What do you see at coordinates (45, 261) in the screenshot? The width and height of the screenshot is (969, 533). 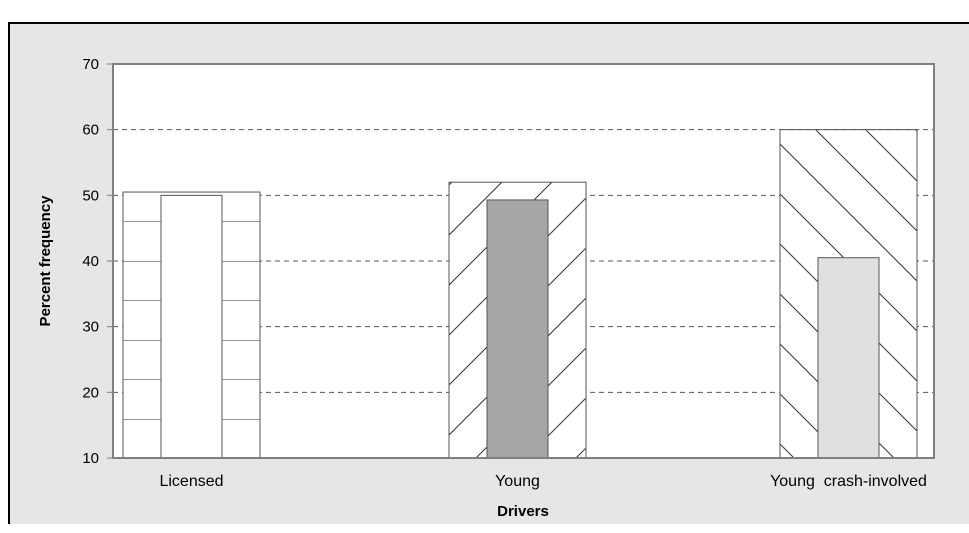 I see `y-axis-title: Percent frequency` at bounding box center [45, 261].